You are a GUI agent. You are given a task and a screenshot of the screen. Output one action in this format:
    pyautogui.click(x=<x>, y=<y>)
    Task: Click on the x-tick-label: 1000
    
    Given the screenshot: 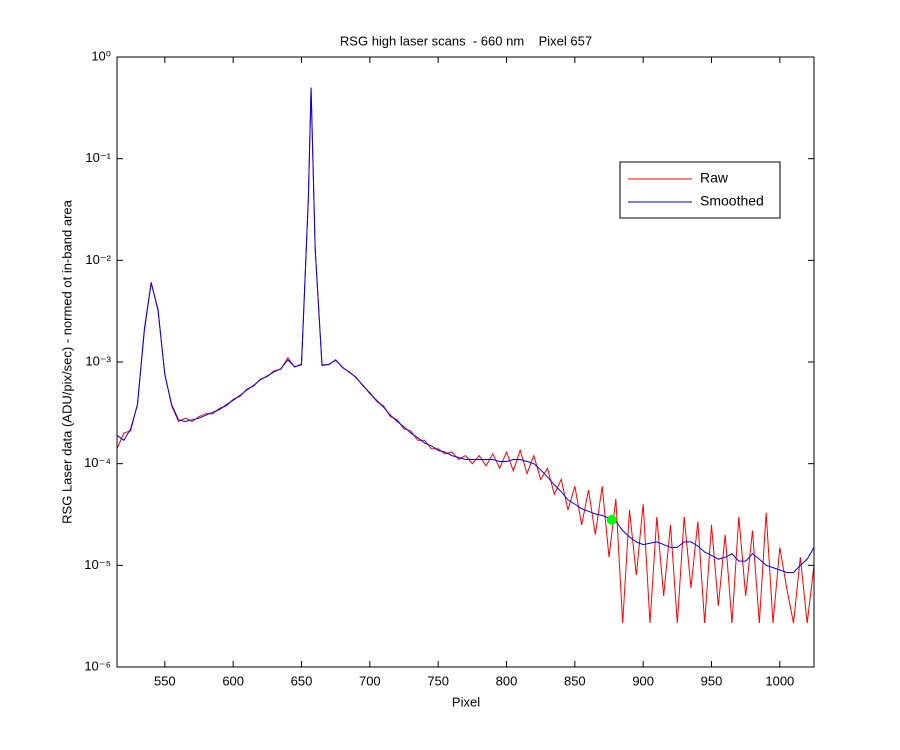 What is the action you would take?
    pyautogui.click(x=779, y=680)
    